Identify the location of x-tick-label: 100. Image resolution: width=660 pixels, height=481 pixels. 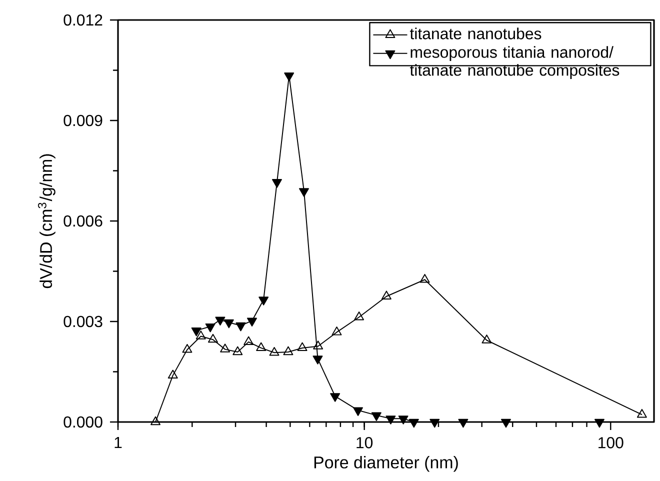
(611, 442).